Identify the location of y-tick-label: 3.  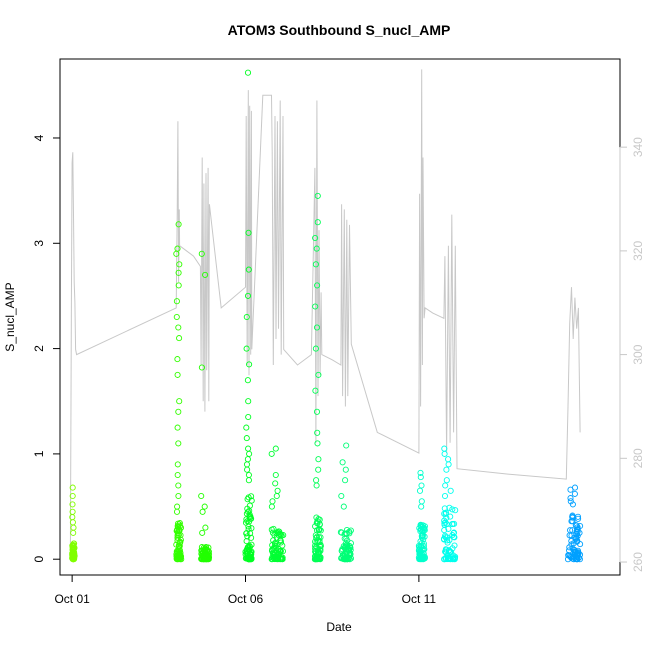
(39, 243).